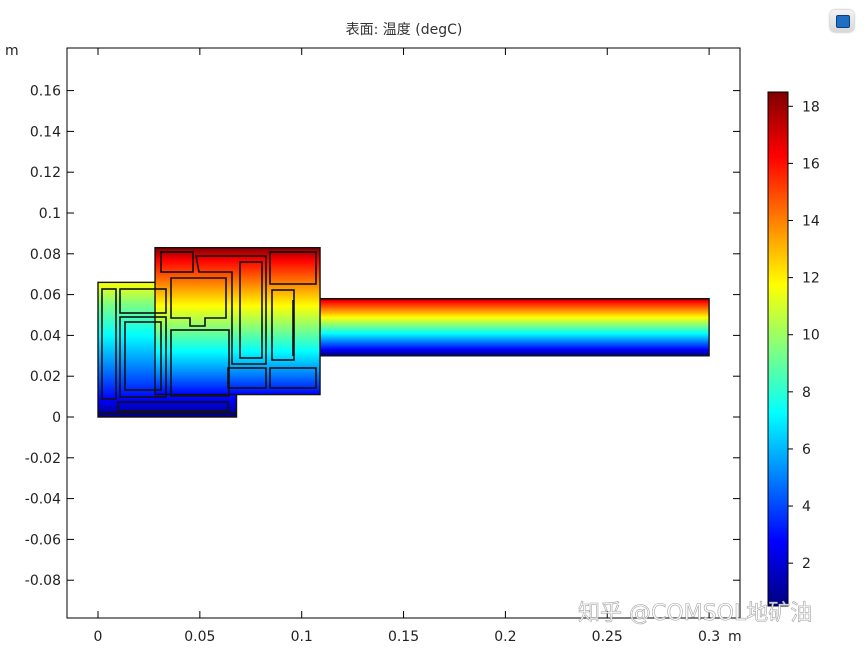 The image size is (865, 649). I want to click on y-tick-label: 0.08, so click(45, 255).